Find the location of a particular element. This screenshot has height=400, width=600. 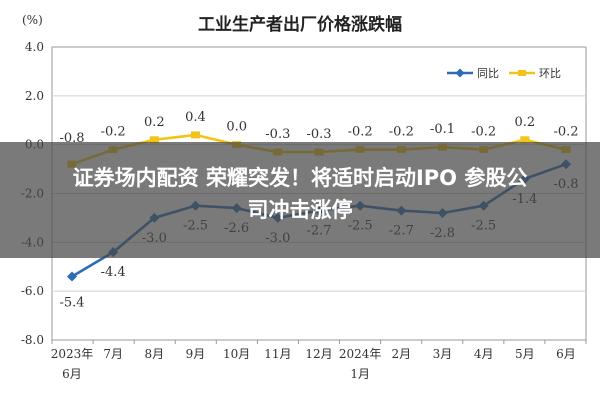

y-tick-label: -8.0 is located at coordinates (32, 340).